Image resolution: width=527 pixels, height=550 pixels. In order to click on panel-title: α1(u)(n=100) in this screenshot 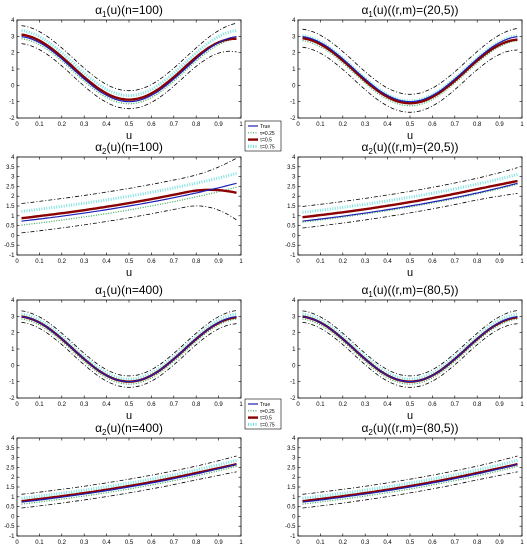, I will do `click(129, 11)`.